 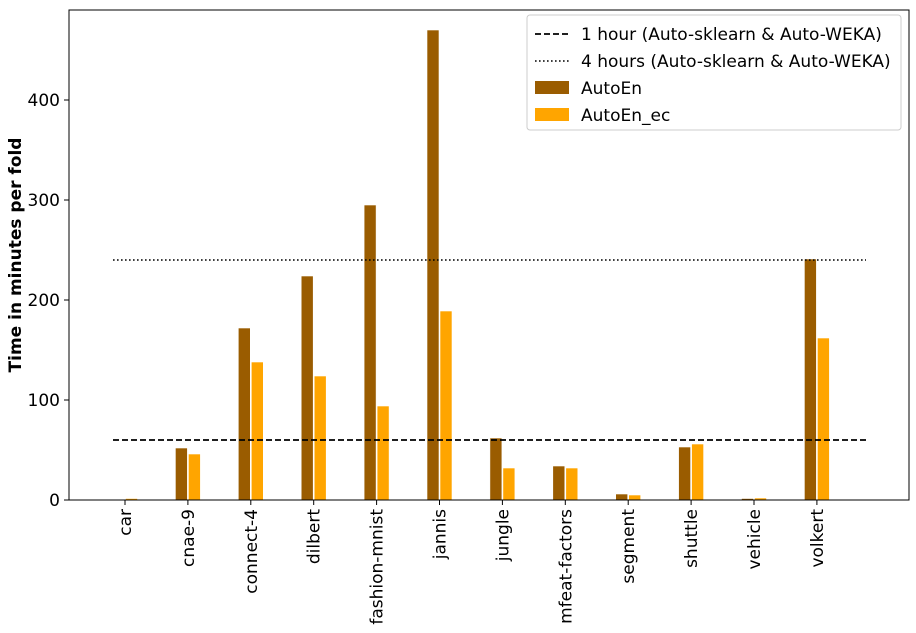 What do you see at coordinates (692, 538) in the screenshot?
I see `x-tick-label-shuttle: shuttle` at bounding box center [692, 538].